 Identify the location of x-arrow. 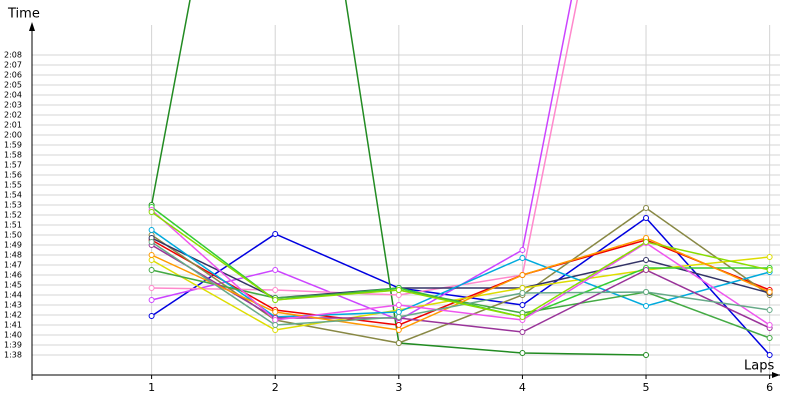
(776, 375).